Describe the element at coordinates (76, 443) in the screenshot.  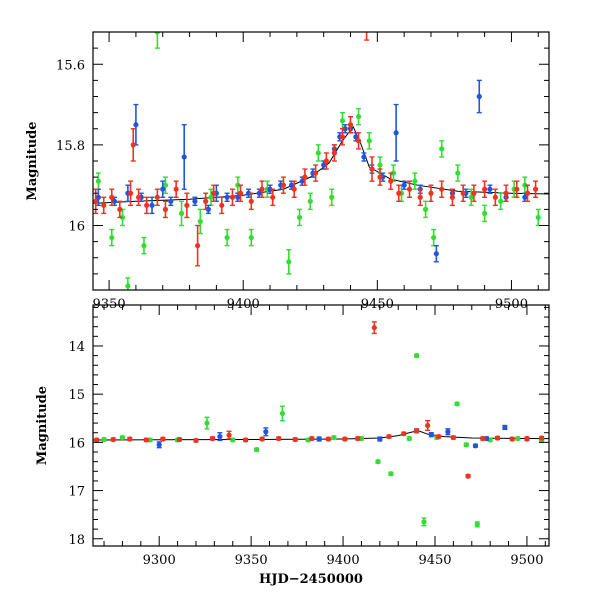
I see `y-tick-label: 16` at that location.